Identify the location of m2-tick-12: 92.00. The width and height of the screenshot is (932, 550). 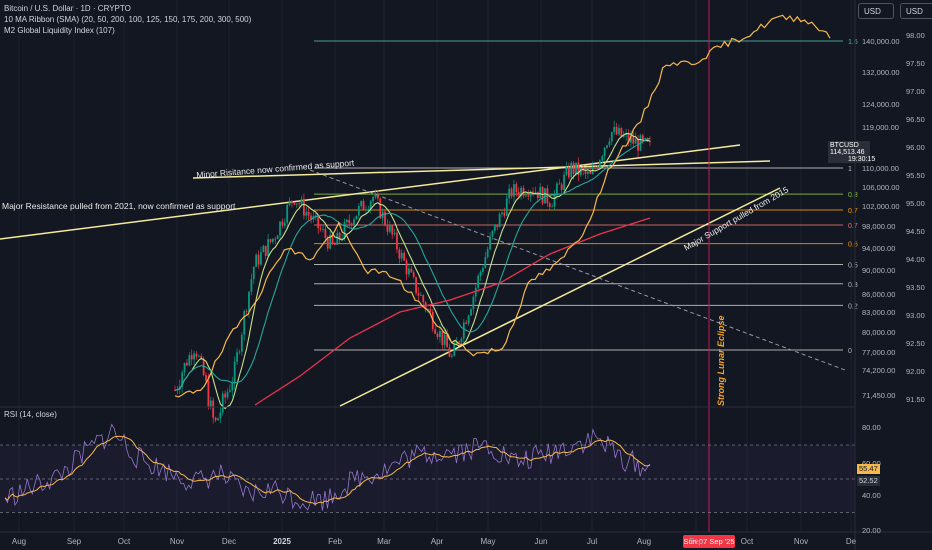
(915, 371).